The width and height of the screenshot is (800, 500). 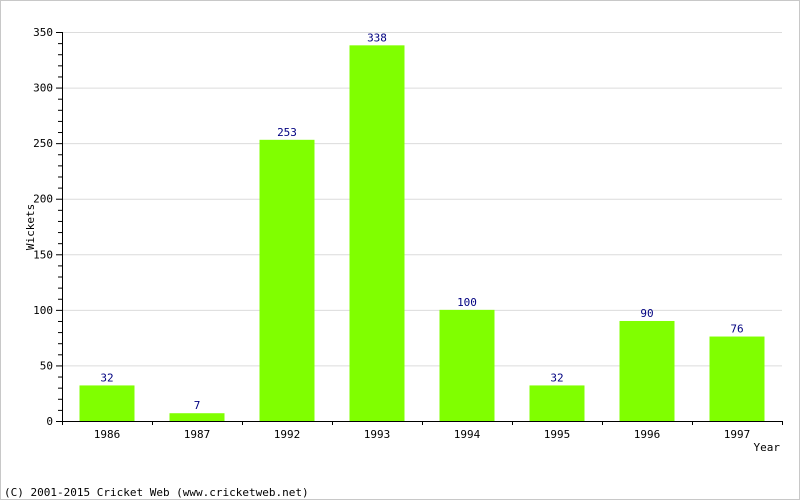 I want to click on x-tick-label: 1995, so click(x=557, y=434).